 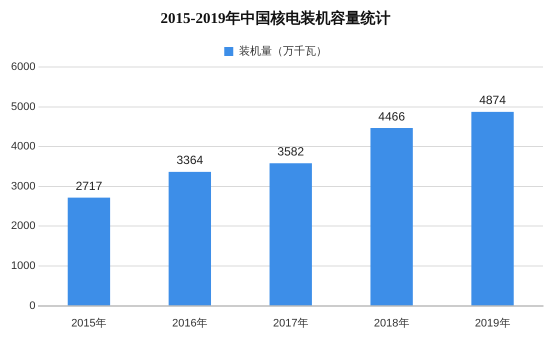 I want to click on data-label: 3364, so click(x=190, y=160).